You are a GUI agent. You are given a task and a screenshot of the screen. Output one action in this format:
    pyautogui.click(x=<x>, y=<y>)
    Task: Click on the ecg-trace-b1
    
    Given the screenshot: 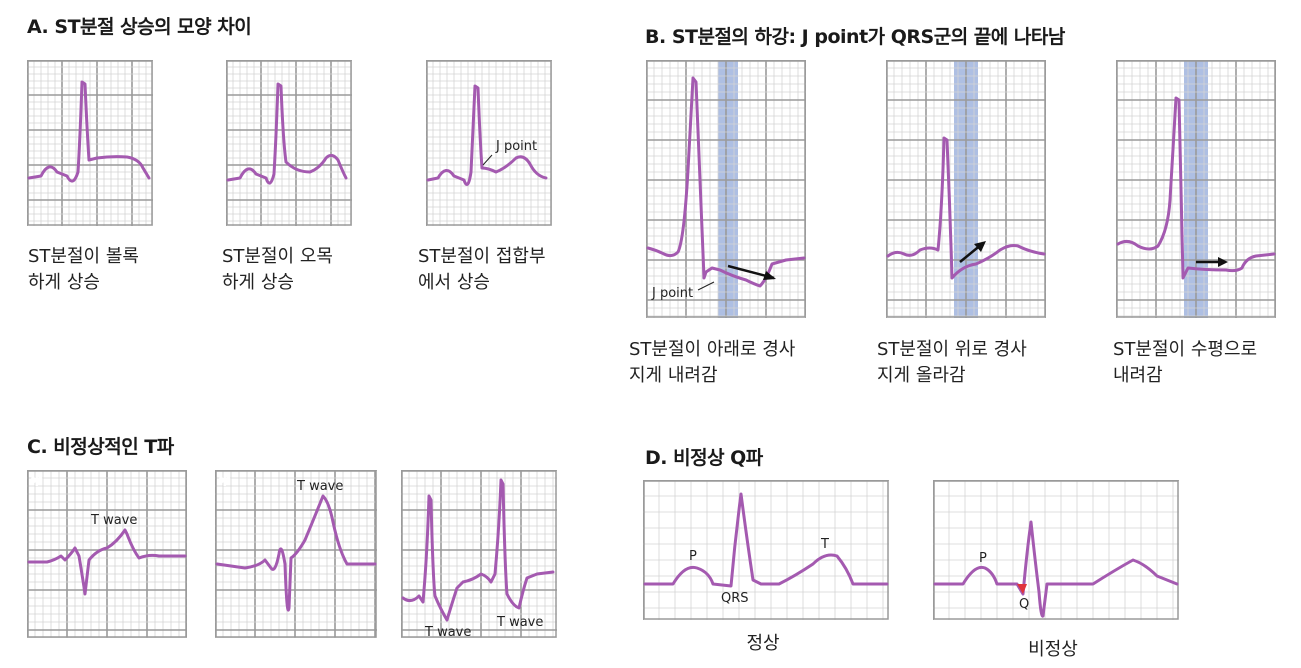 What is the action you would take?
    pyautogui.click(x=726, y=182)
    